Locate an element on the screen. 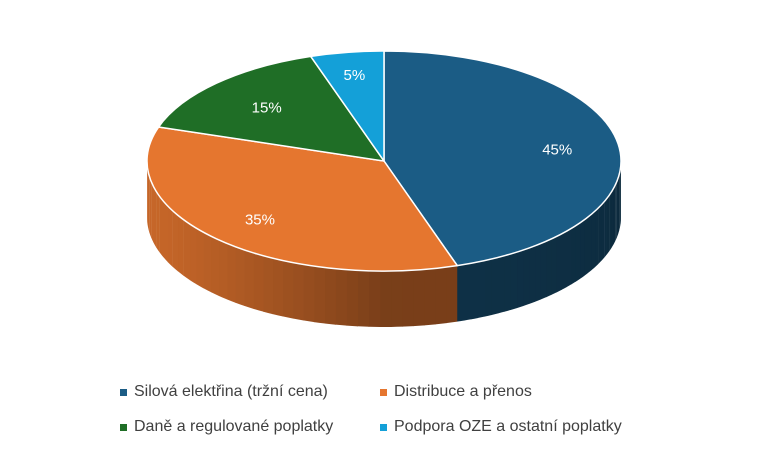 Image resolution: width=768 pixels, height=462 pixels. pie-data-label: 15% is located at coordinates (267, 108).